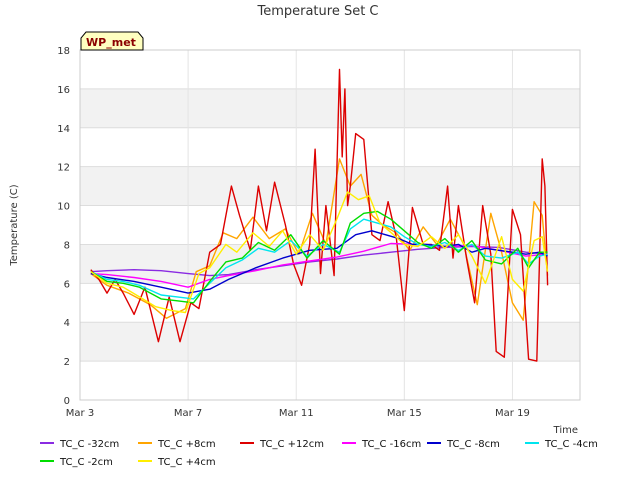  Describe the element at coordinates (63, 129) in the screenshot. I see `y-tick-label: 14` at that location.